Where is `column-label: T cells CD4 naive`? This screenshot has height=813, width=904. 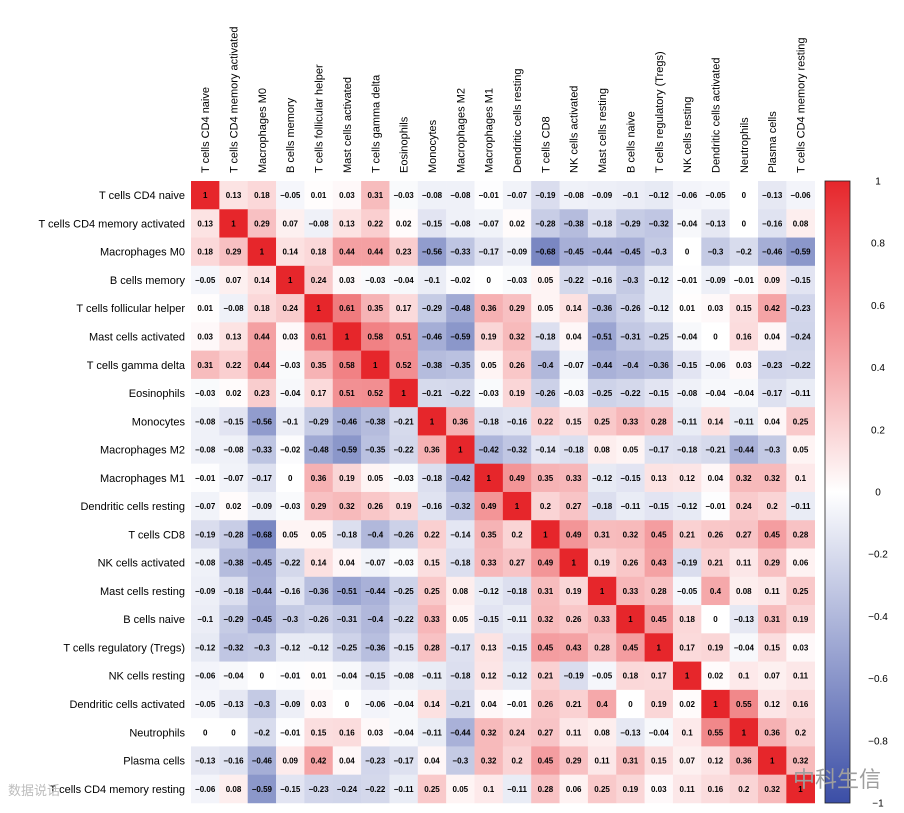
column-label: T cells CD4 naive is located at coordinates (206, 130).